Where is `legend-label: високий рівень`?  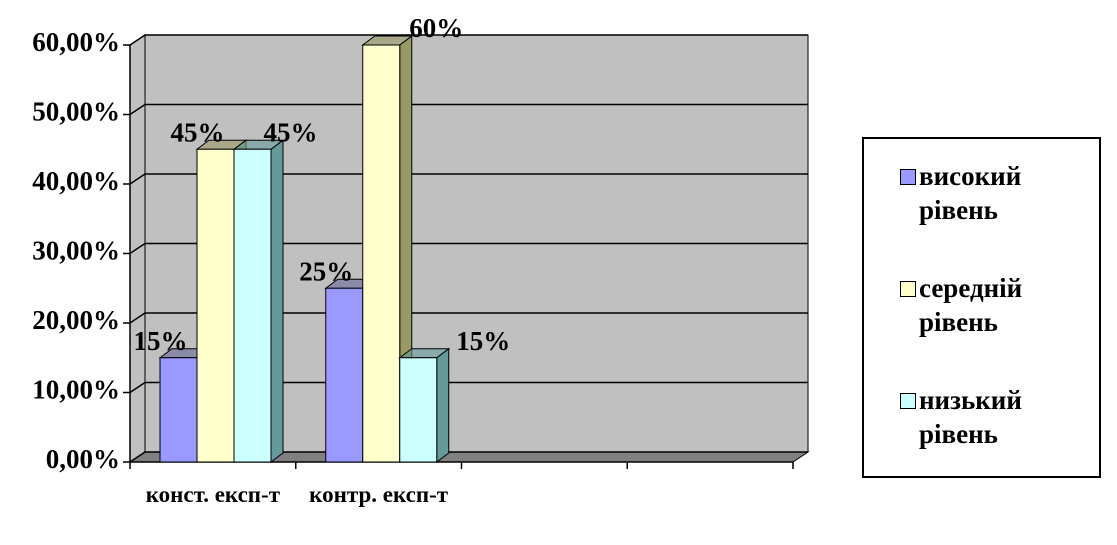 legend-label: високий рівень is located at coordinates (970, 193).